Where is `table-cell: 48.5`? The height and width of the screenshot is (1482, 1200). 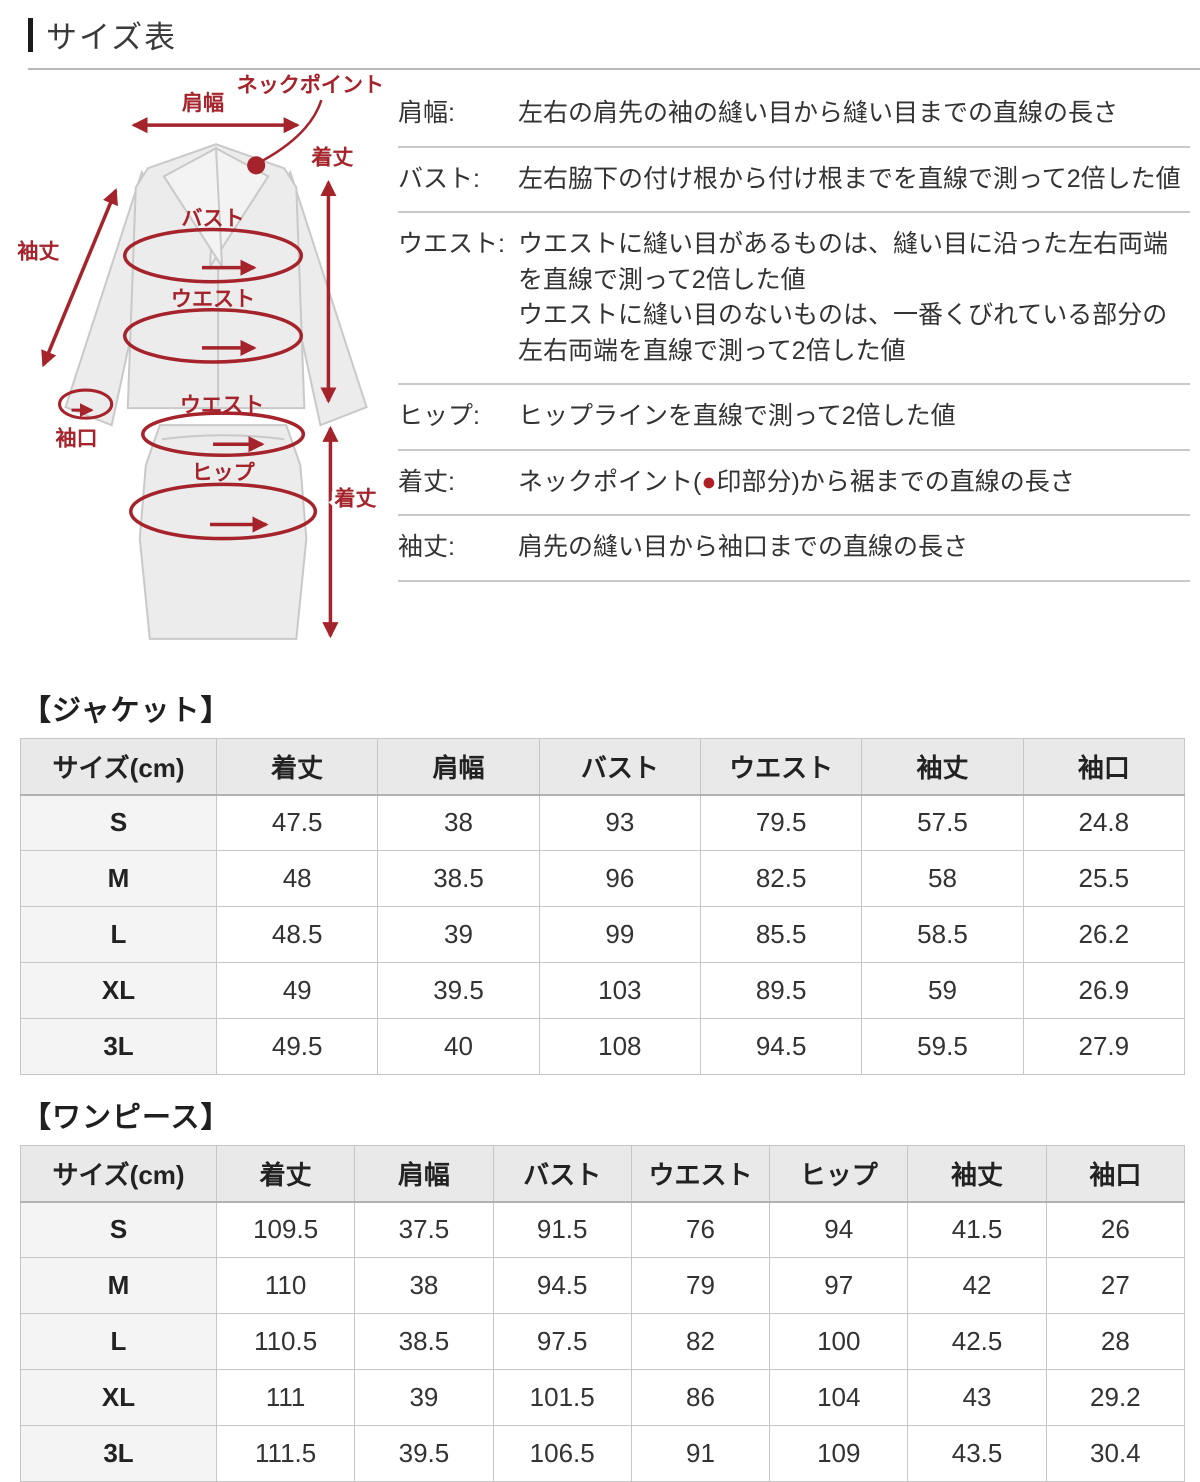 table-cell: 48.5 is located at coordinates (297, 934).